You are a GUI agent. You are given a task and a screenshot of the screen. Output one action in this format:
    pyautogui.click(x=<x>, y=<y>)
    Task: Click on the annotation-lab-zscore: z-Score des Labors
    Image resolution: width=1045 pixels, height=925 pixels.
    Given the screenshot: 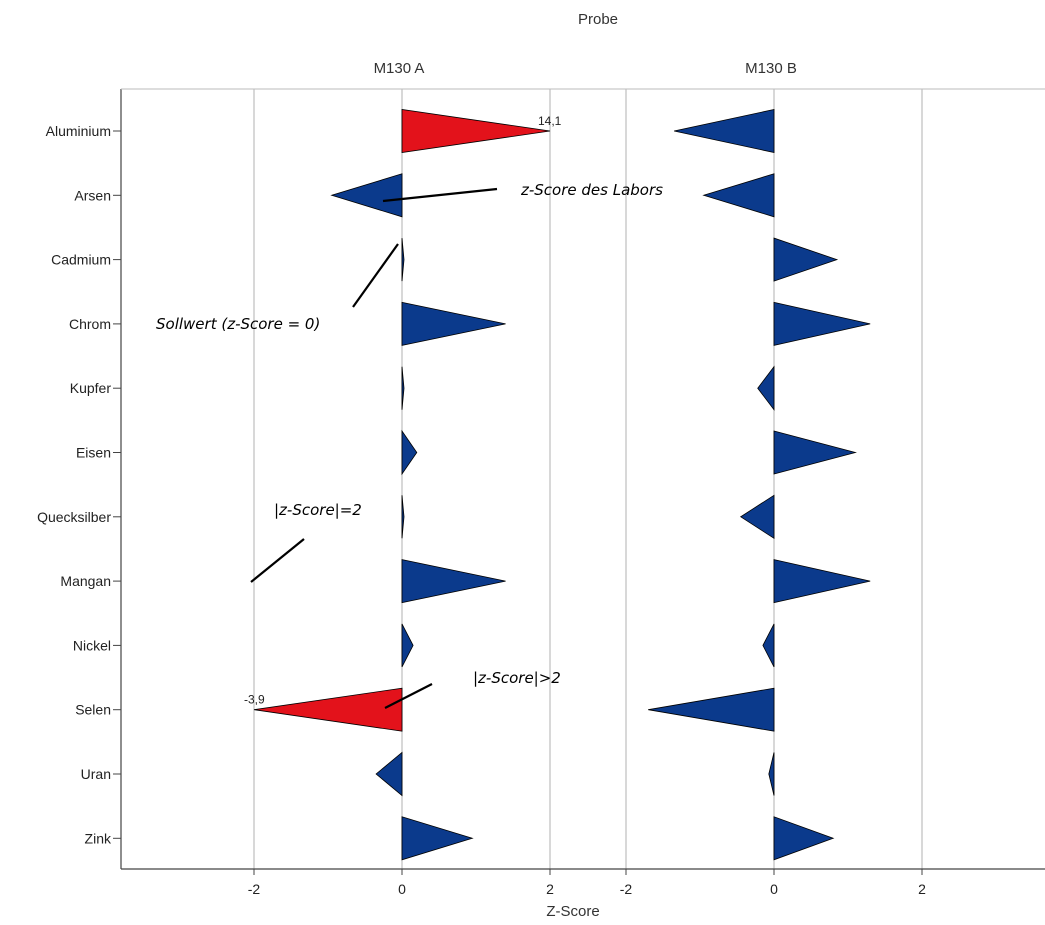 What is the action you would take?
    pyautogui.click(x=591, y=190)
    